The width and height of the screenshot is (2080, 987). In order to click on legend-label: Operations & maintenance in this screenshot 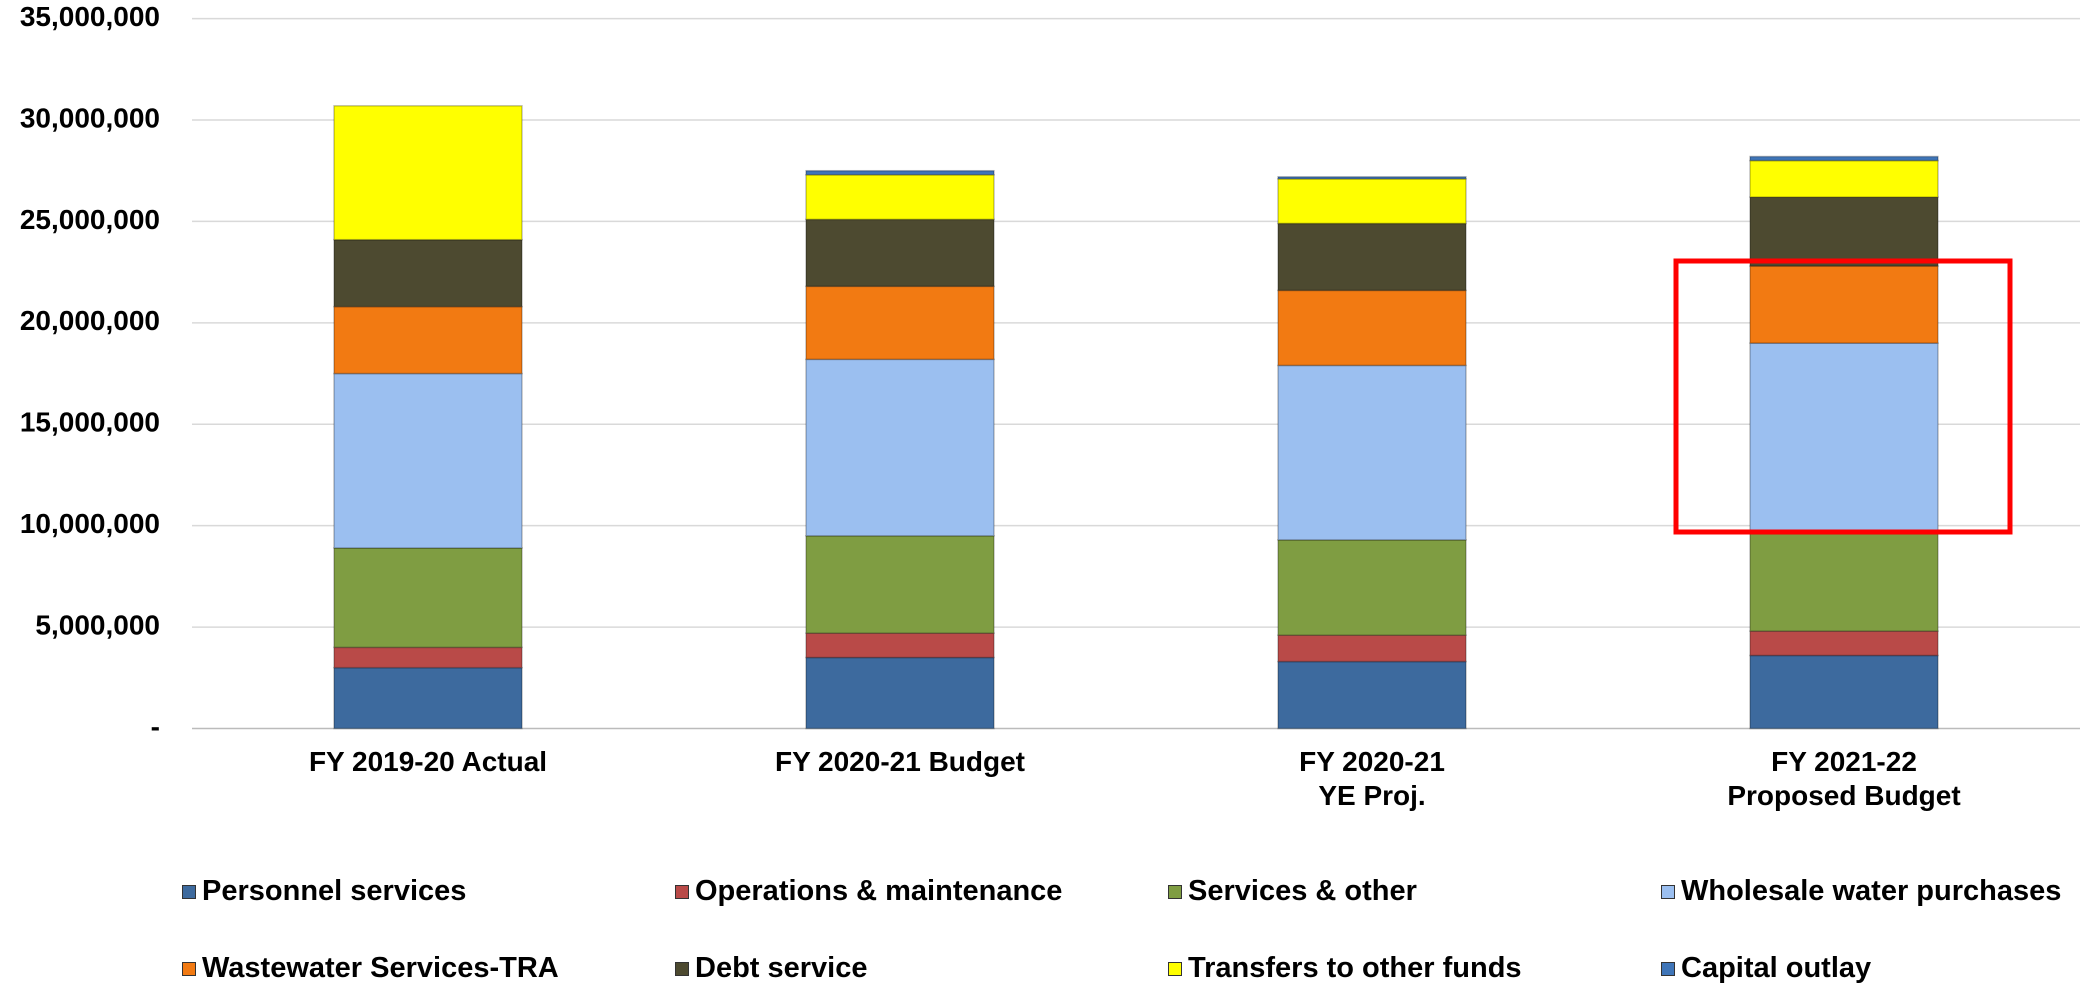, I will do `click(879, 891)`.